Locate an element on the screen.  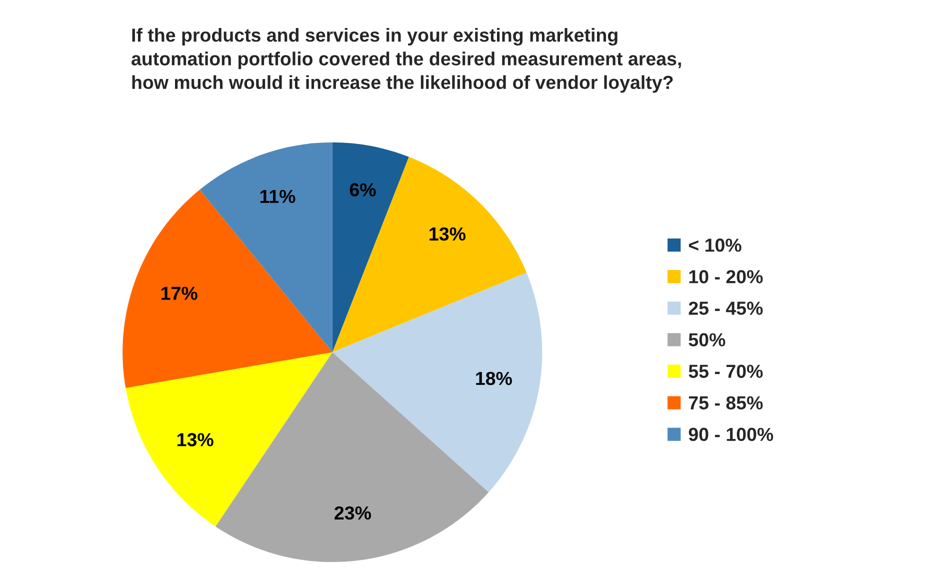
chart-title: If the products and services in your existing marketing automation portfolio covered the desired measurement areas, how much would it increase the likelihood of vendor loyalty? is located at coordinates (406, 60).